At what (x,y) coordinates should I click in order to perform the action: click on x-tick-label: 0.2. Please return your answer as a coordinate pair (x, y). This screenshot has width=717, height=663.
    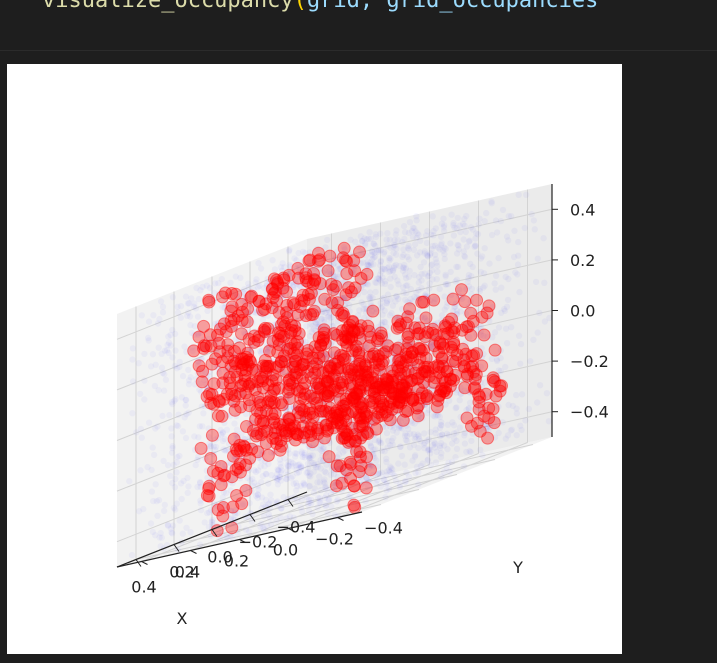
    Looking at the image, I should click on (181, 572).